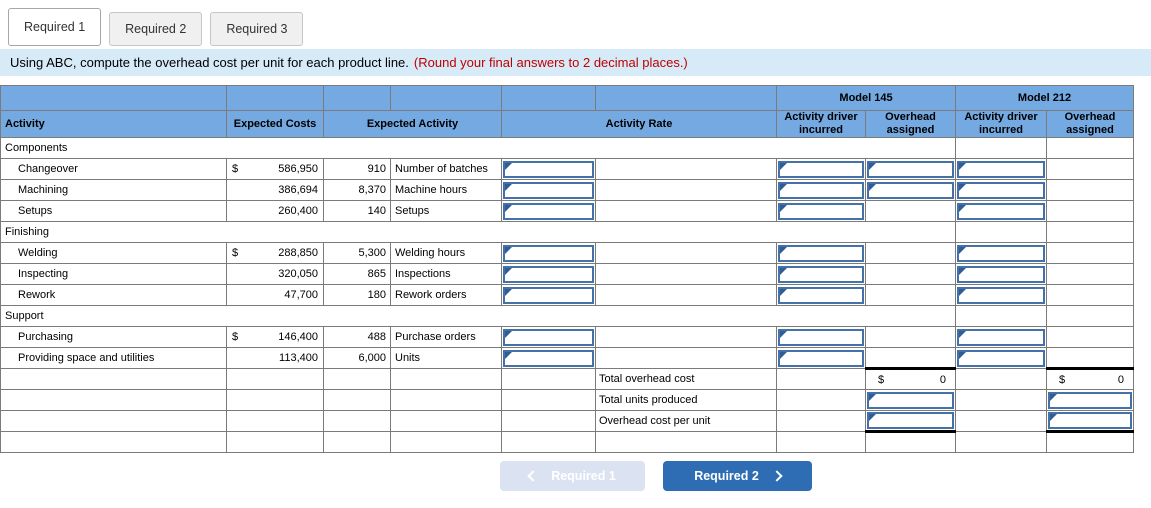  What do you see at coordinates (575, 23) in the screenshot?
I see `required-tabs: Required 1 Required 2 Required 3` at bounding box center [575, 23].